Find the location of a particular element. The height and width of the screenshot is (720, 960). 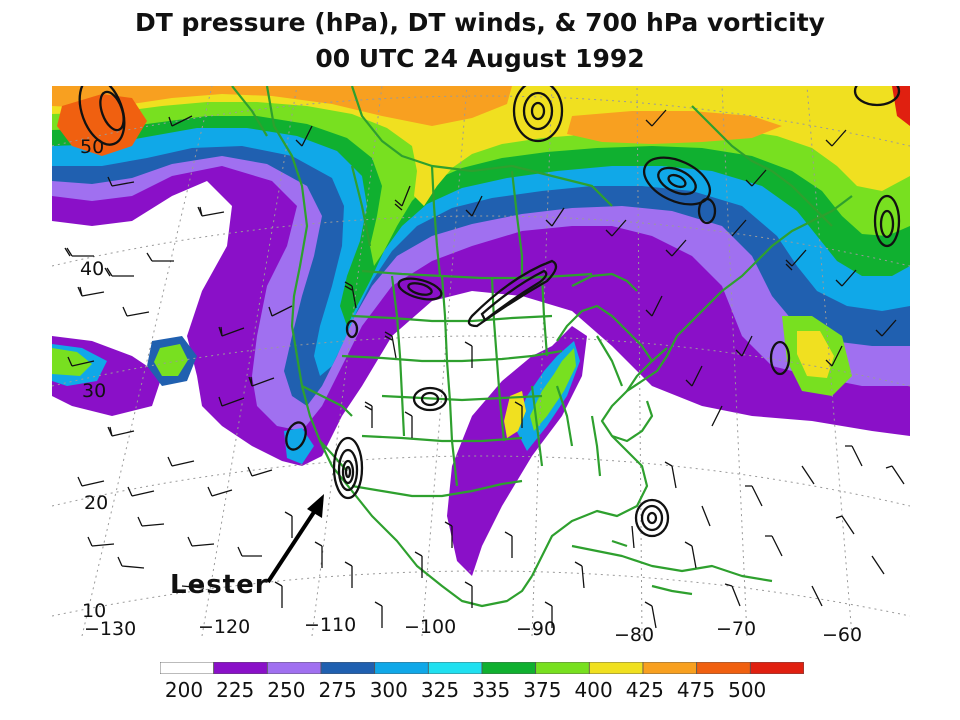

colorbar-tick-label: 335 is located at coordinates (491, 690).